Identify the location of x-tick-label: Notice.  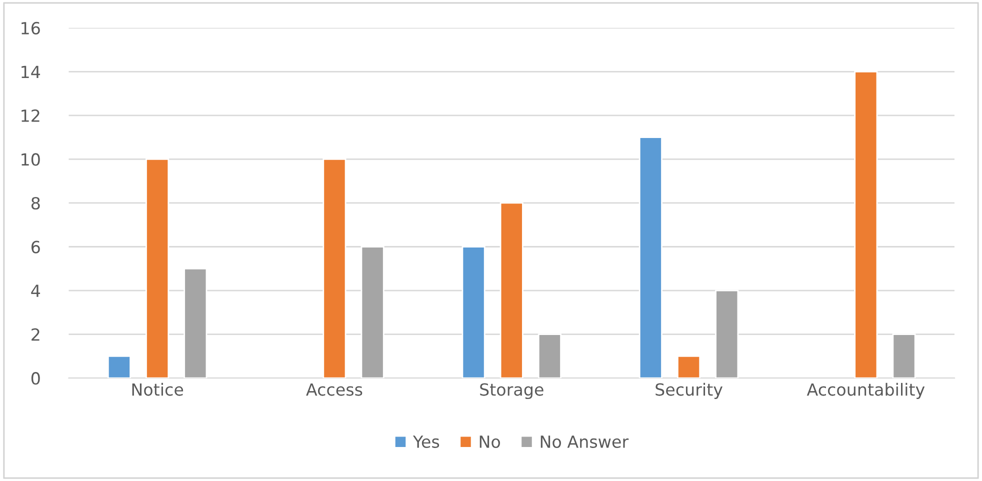
(158, 389).